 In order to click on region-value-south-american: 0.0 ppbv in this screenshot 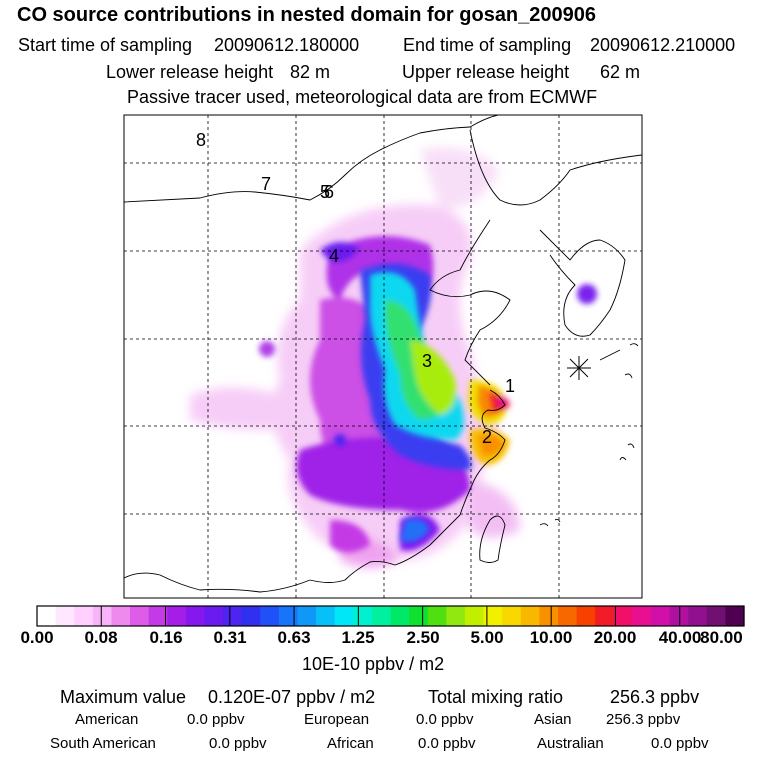, I will do `click(238, 743)`.